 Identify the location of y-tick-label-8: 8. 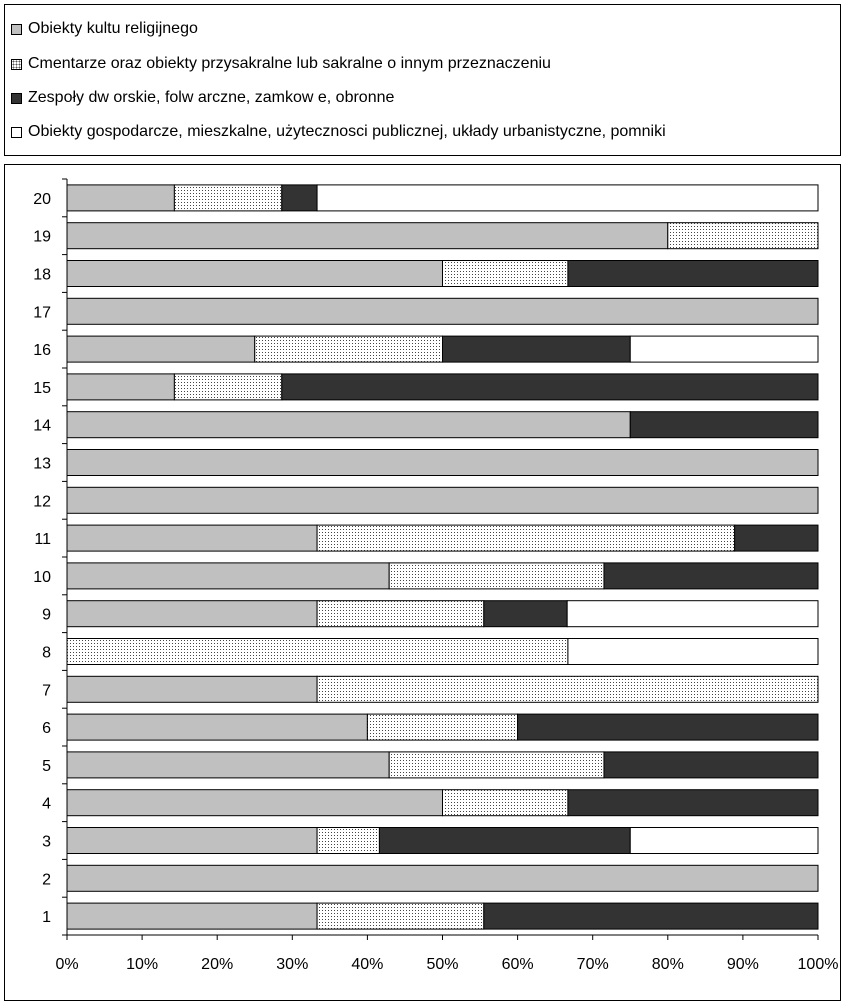
(46, 653).